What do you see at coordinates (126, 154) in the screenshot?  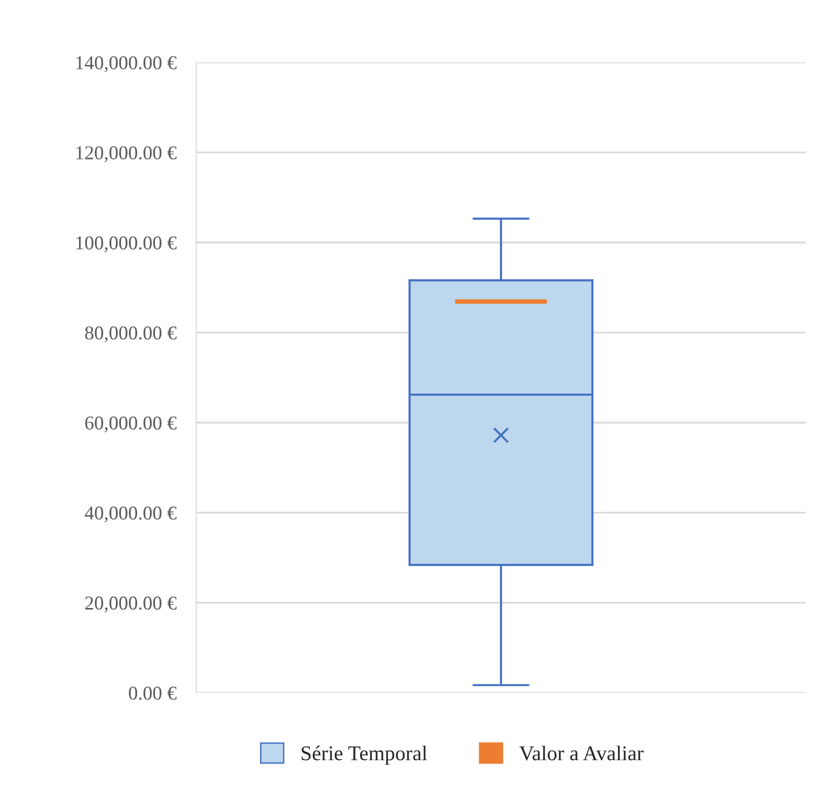 I see `y-tick-label: 120,000.00 €` at bounding box center [126, 154].